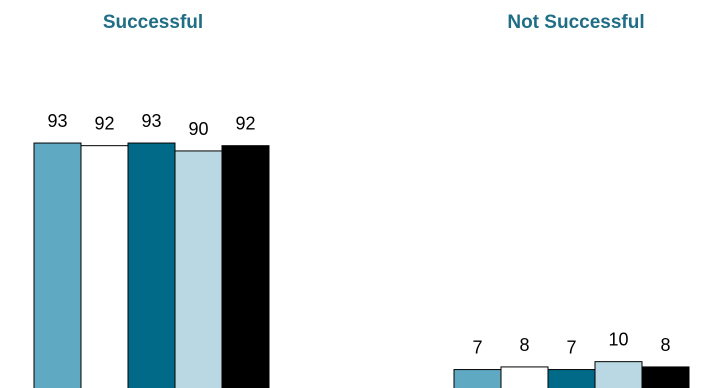  What do you see at coordinates (153, 22) in the screenshot?
I see `group-title-successful: Successful` at bounding box center [153, 22].